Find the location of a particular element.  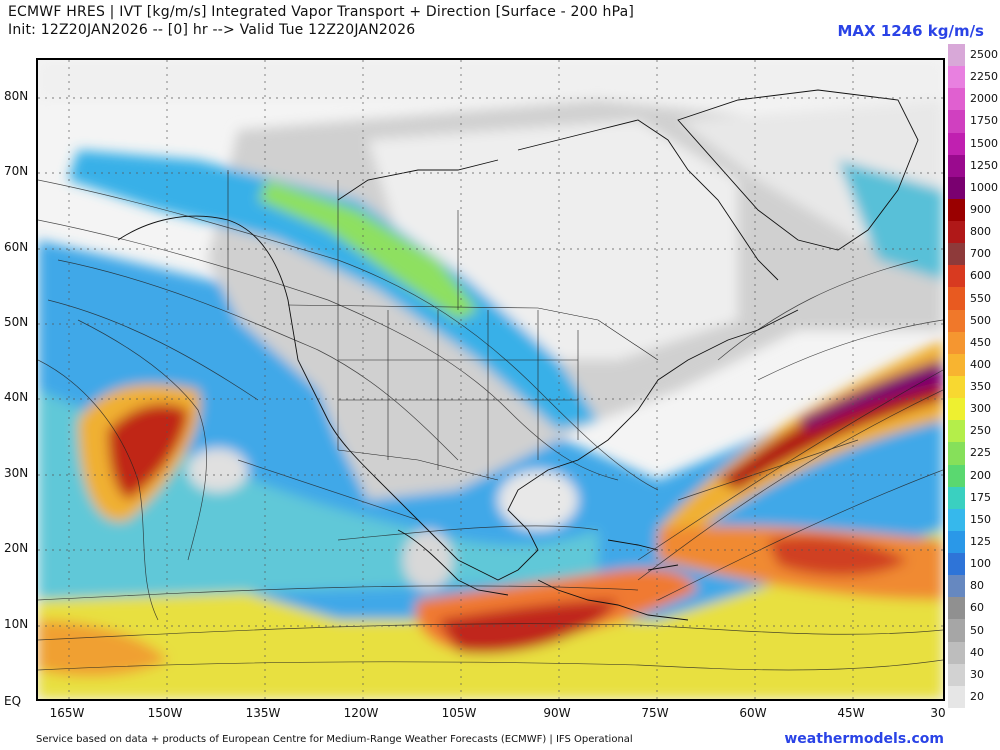

colorbar-label: 500 is located at coordinates (980, 320).